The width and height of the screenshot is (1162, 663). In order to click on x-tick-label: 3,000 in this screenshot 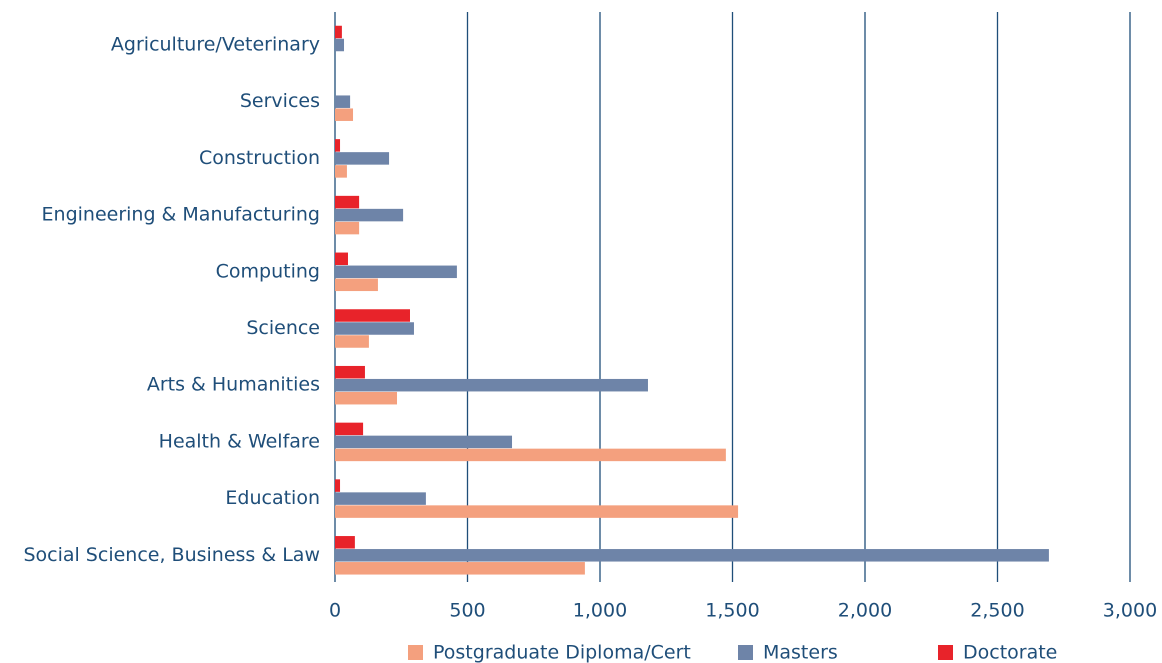, I will do `click(1130, 611)`.